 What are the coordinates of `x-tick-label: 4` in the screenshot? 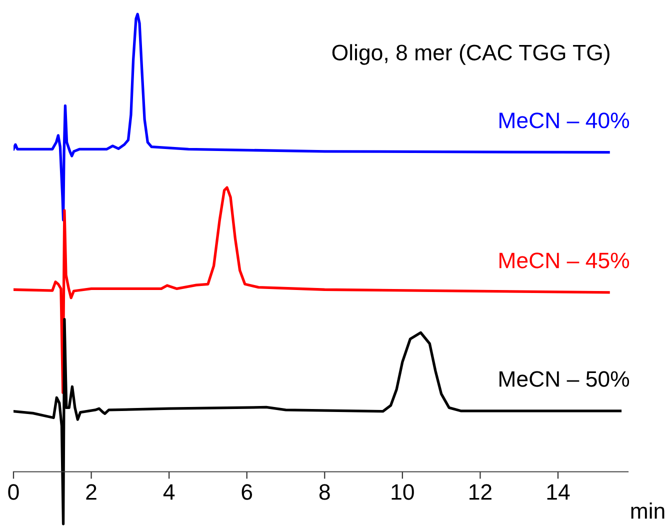 It's located at (169, 492).